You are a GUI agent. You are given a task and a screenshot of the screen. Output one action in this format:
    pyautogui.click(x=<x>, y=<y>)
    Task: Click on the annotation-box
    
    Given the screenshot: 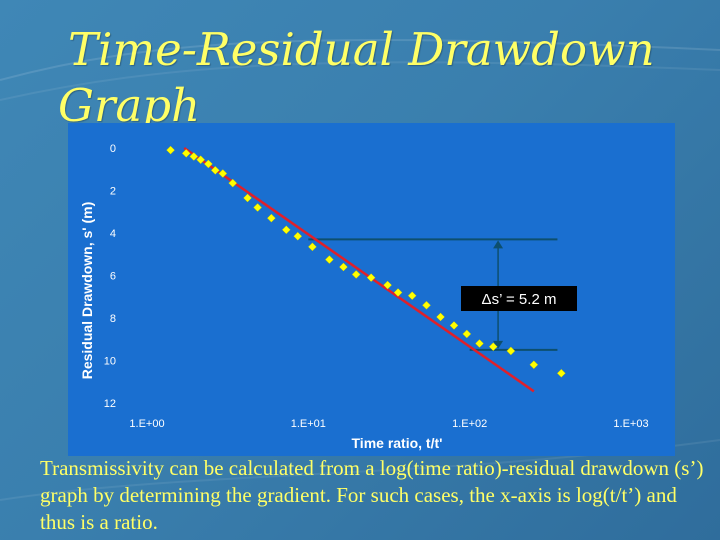 What is the action you would take?
    pyautogui.click(x=519, y=298)
    